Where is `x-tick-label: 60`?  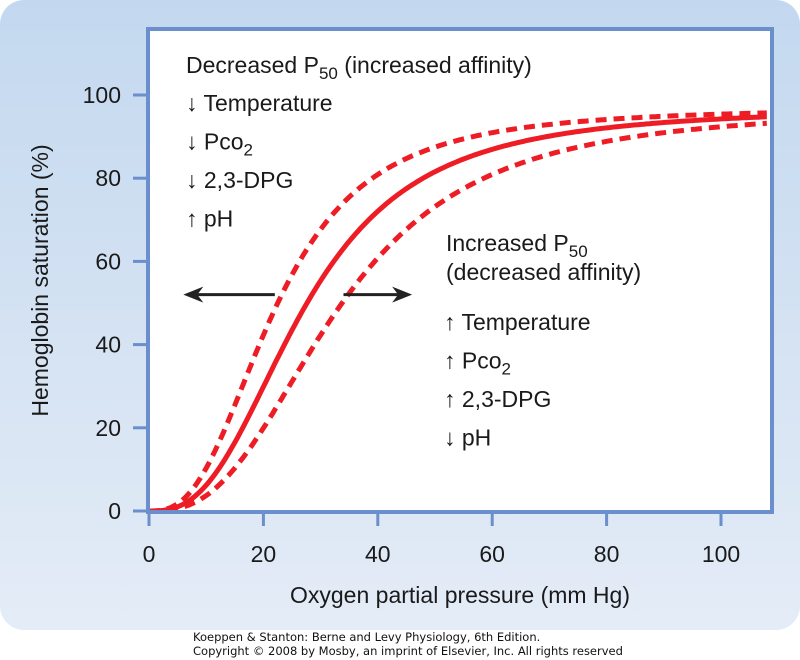
x-tick-label: 60 is located at coordinates (492, 554).